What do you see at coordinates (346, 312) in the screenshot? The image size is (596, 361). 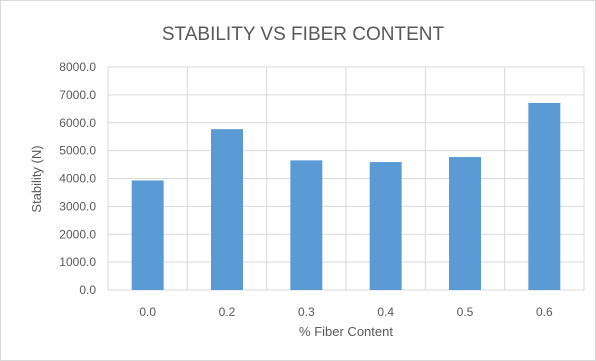 I see `x-axis-ticks: 0.0 0.2 0.3 0.4 0.5 0.6` at bounding box center [346, 312].